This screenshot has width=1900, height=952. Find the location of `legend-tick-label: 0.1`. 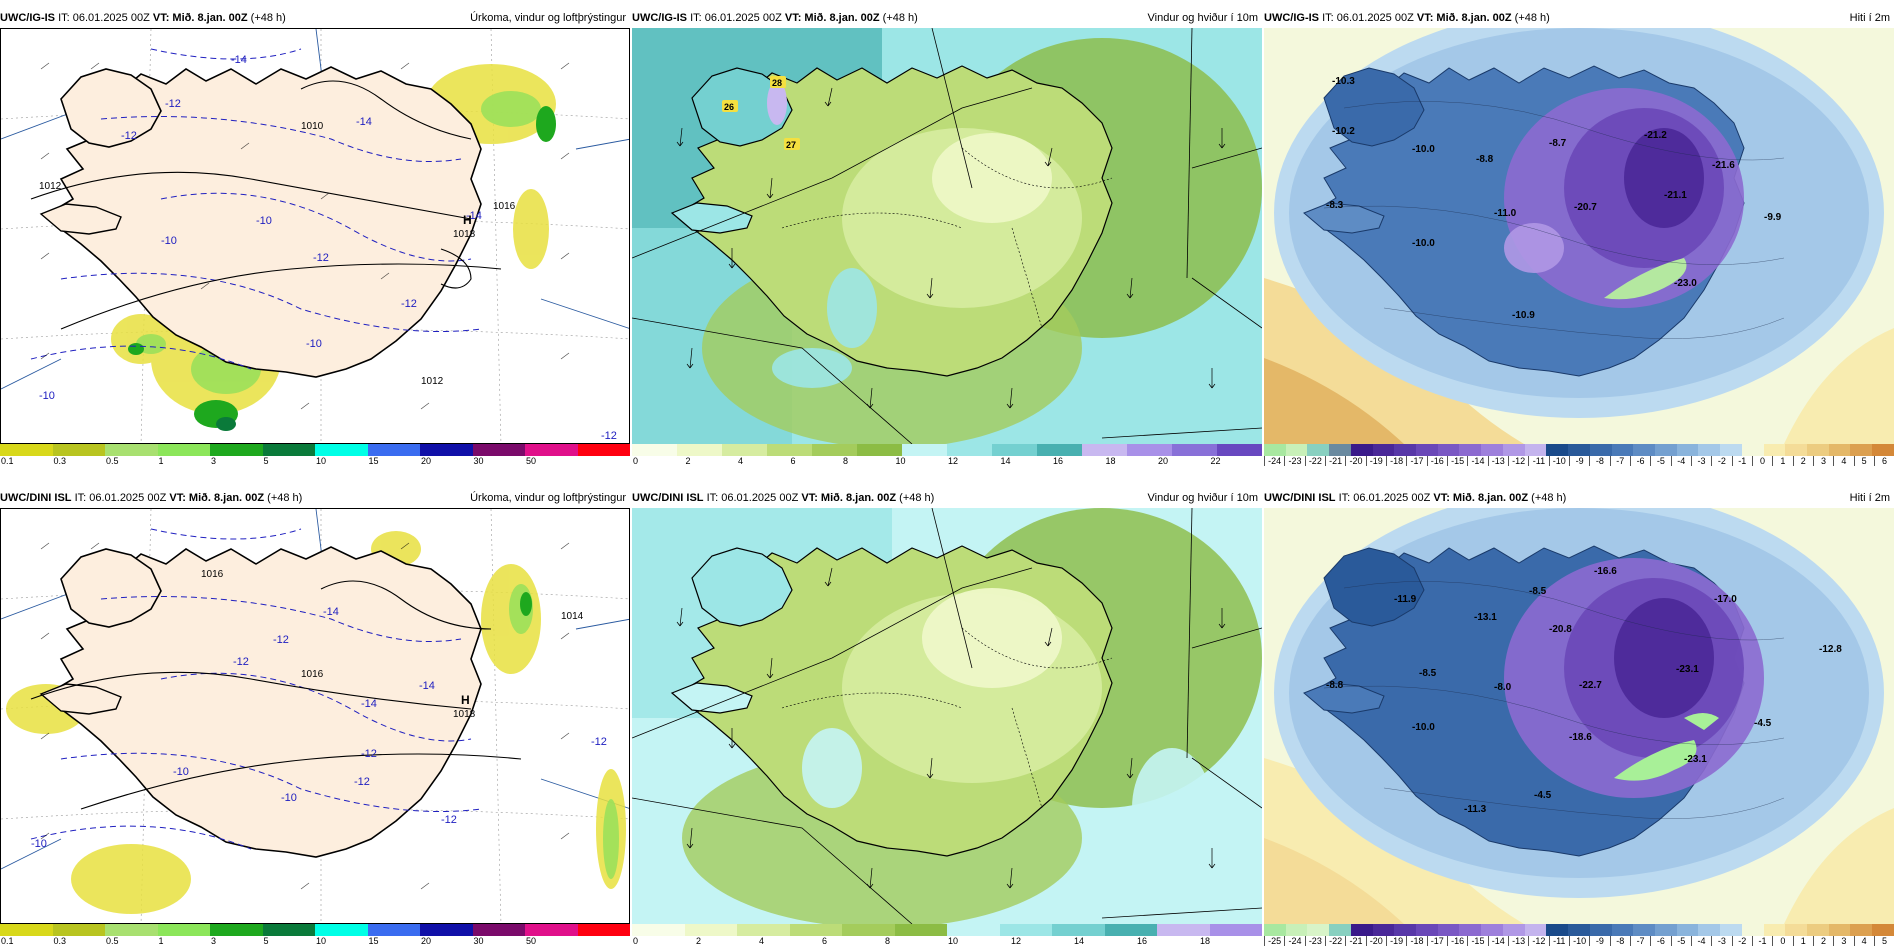

legend-tick-label: 0.1 is located at coordinates (7, 461).